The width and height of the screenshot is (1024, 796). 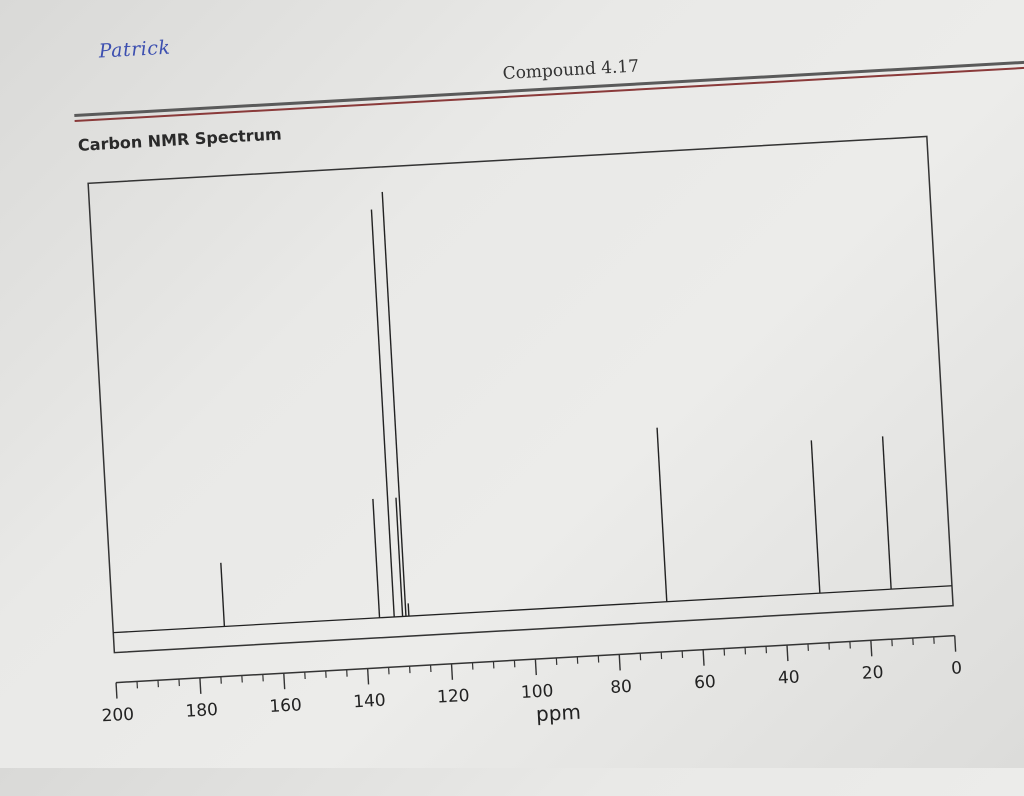 What do you see at coordinates (558, 713) in the screenshot?
I see `x-axis-title: ppm` at bounding box center [558, 713].